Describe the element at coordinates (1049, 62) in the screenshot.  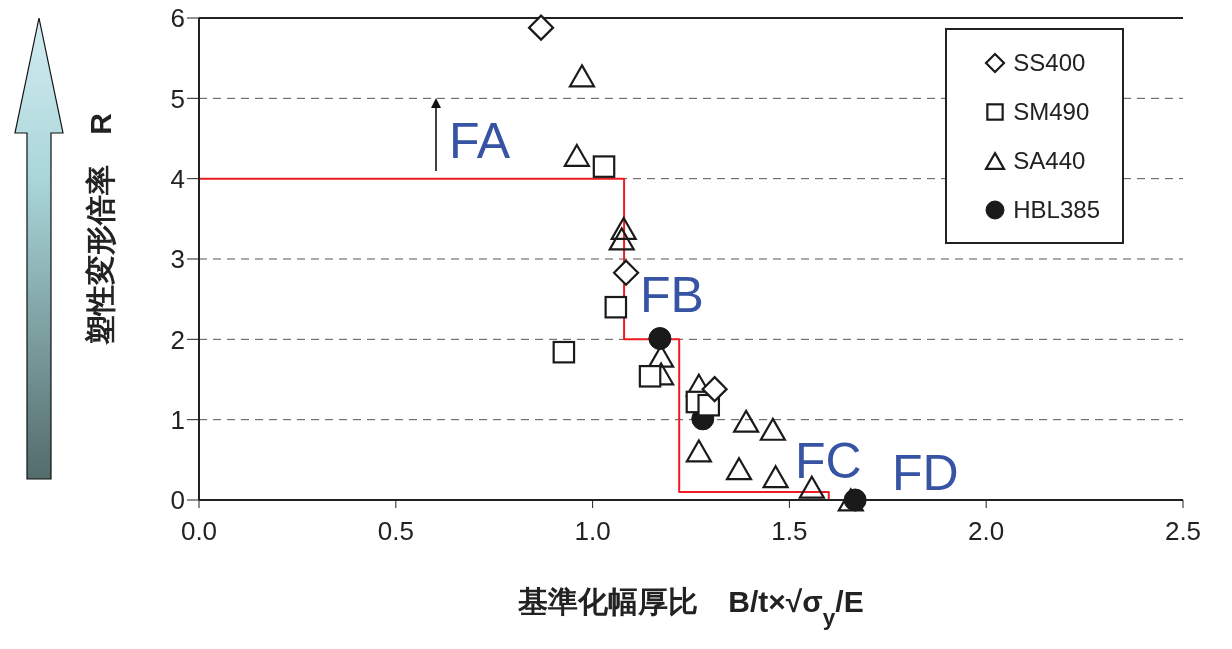
I see `legend-label: SS400` at that location.